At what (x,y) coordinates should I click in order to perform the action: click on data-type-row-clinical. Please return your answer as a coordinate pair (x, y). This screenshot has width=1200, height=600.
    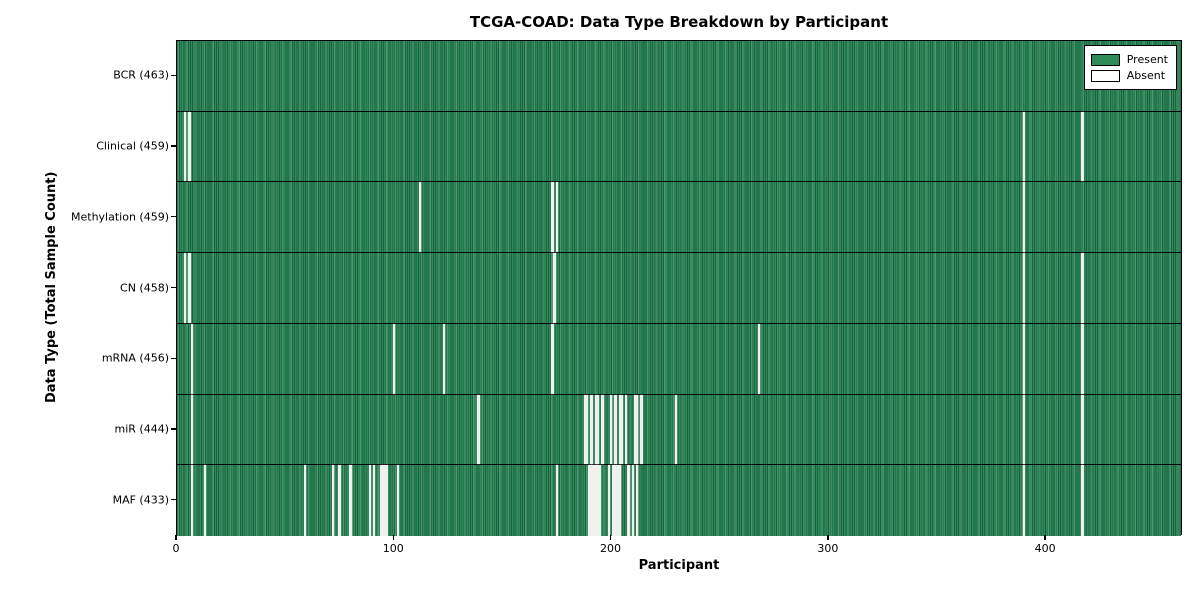
    Looking at the image, I should click on (679, 147).